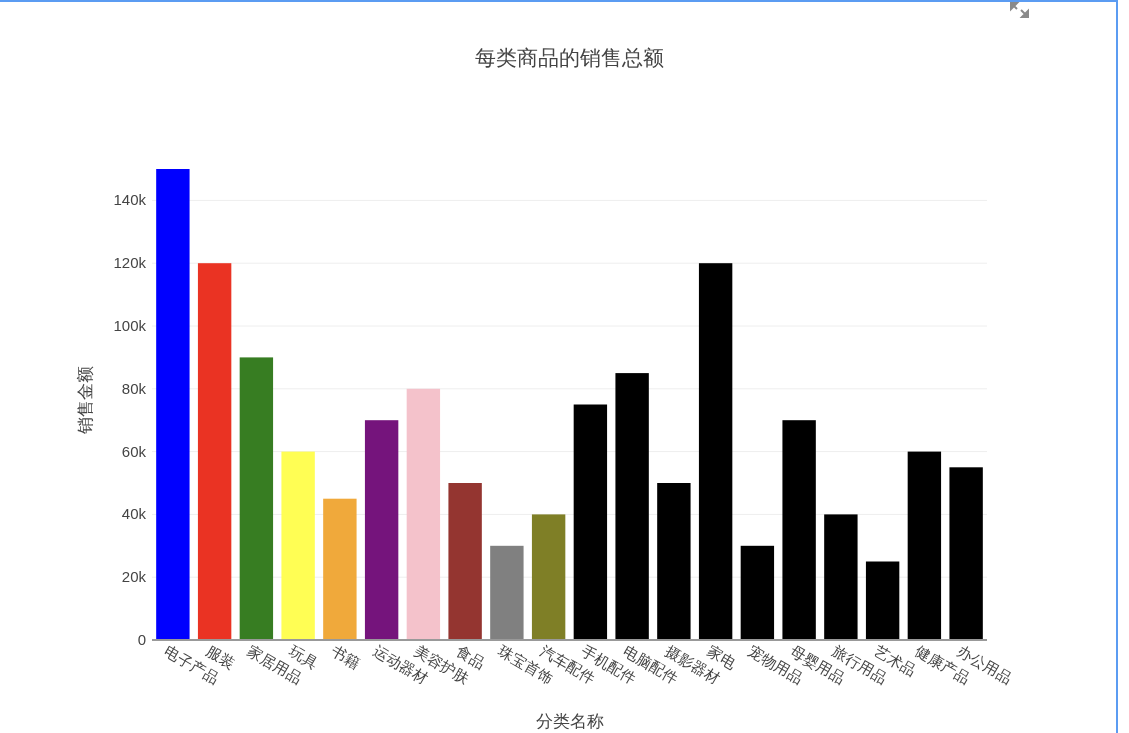 This screenshot has width=1129, height=733. What do you see at coordinates (130, 200) in the screenshot?
I see `y-tick-label: 140k` at bounding box center [130, 200].